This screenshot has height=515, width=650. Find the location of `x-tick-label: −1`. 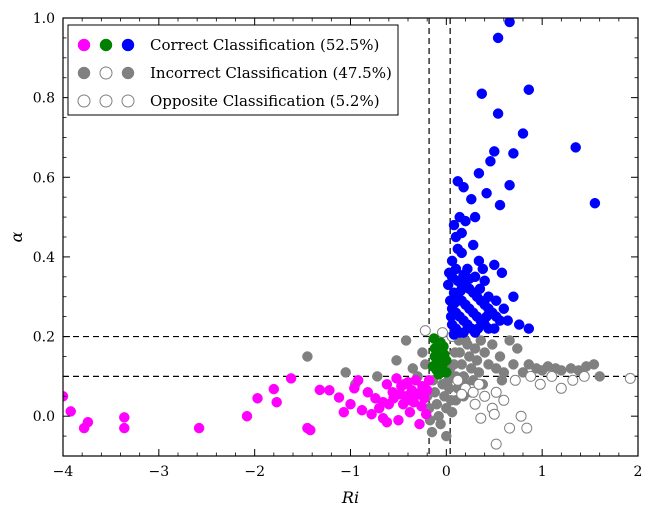

x-tick-label: −1 is located at coordinates (350, 472).